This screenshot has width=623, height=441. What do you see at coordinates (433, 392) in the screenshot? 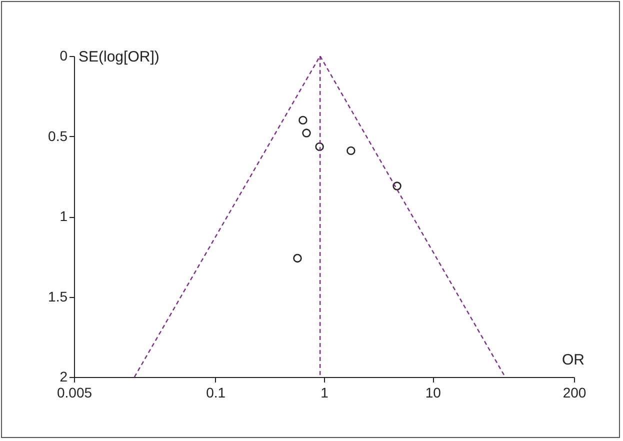
I see `x-tick-label: 10` at bounding box center [433, 392].